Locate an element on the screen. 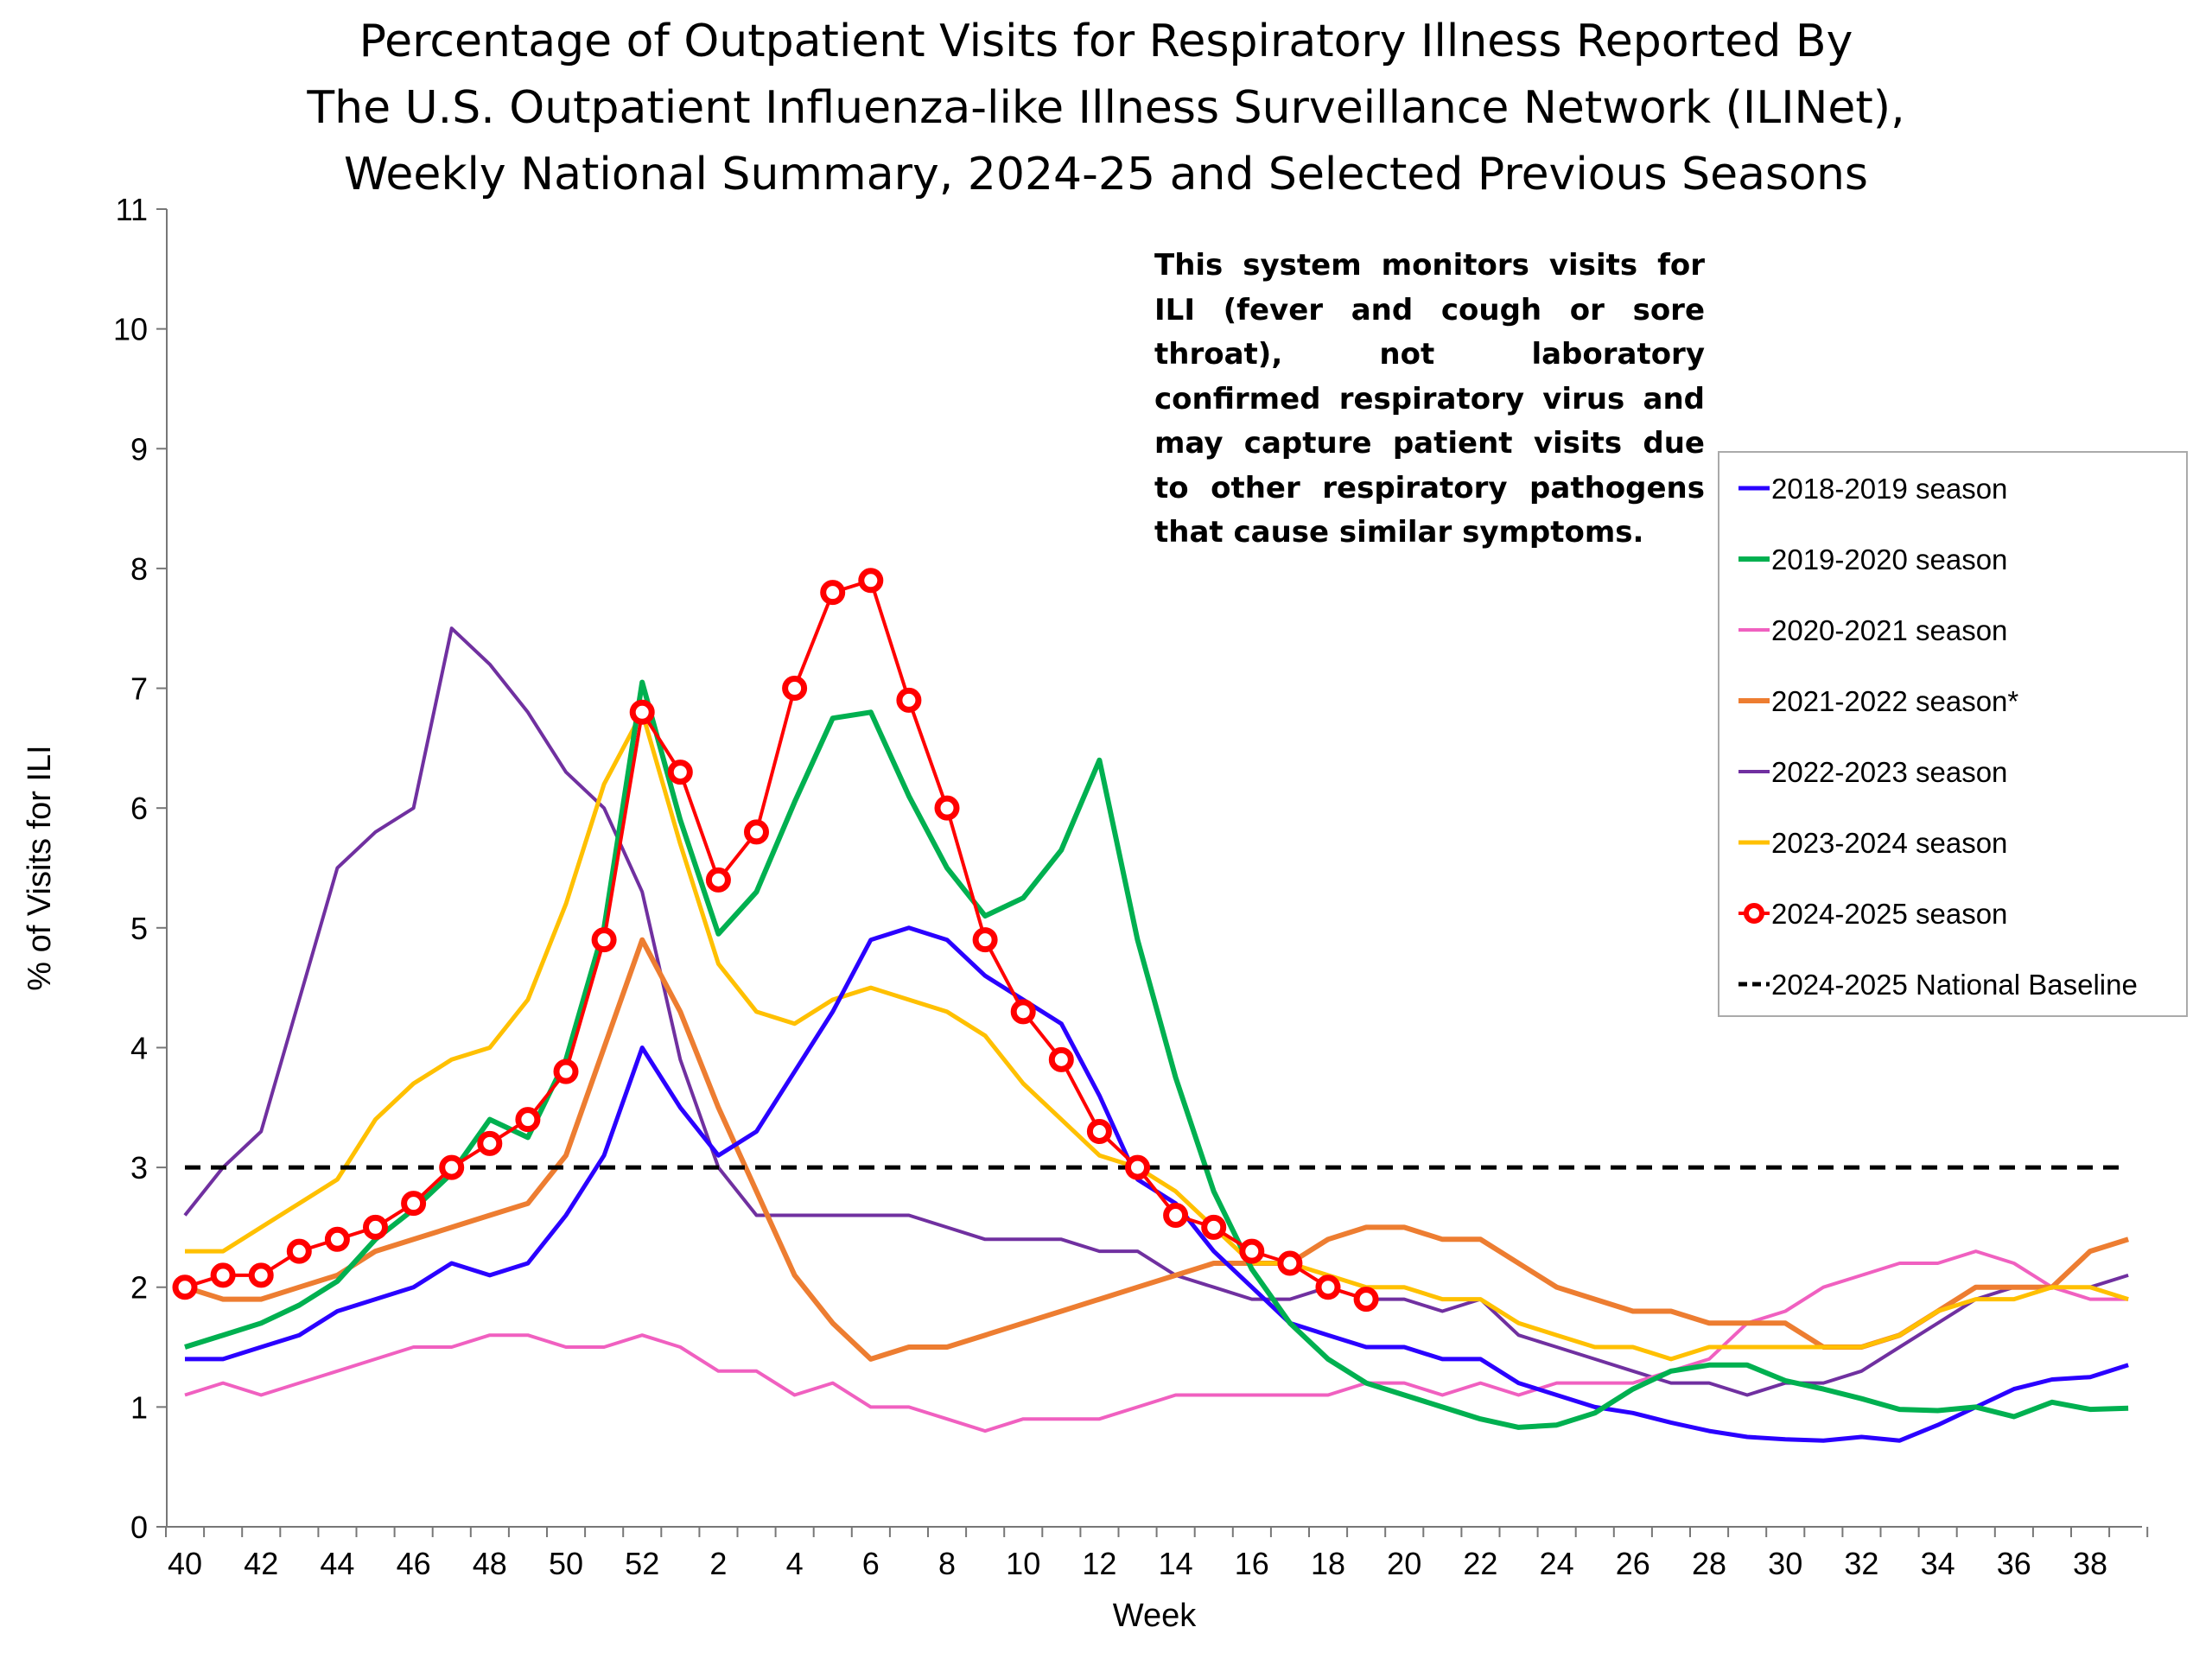  x-tick-label: 46 is located at coordinates (414, 1563).